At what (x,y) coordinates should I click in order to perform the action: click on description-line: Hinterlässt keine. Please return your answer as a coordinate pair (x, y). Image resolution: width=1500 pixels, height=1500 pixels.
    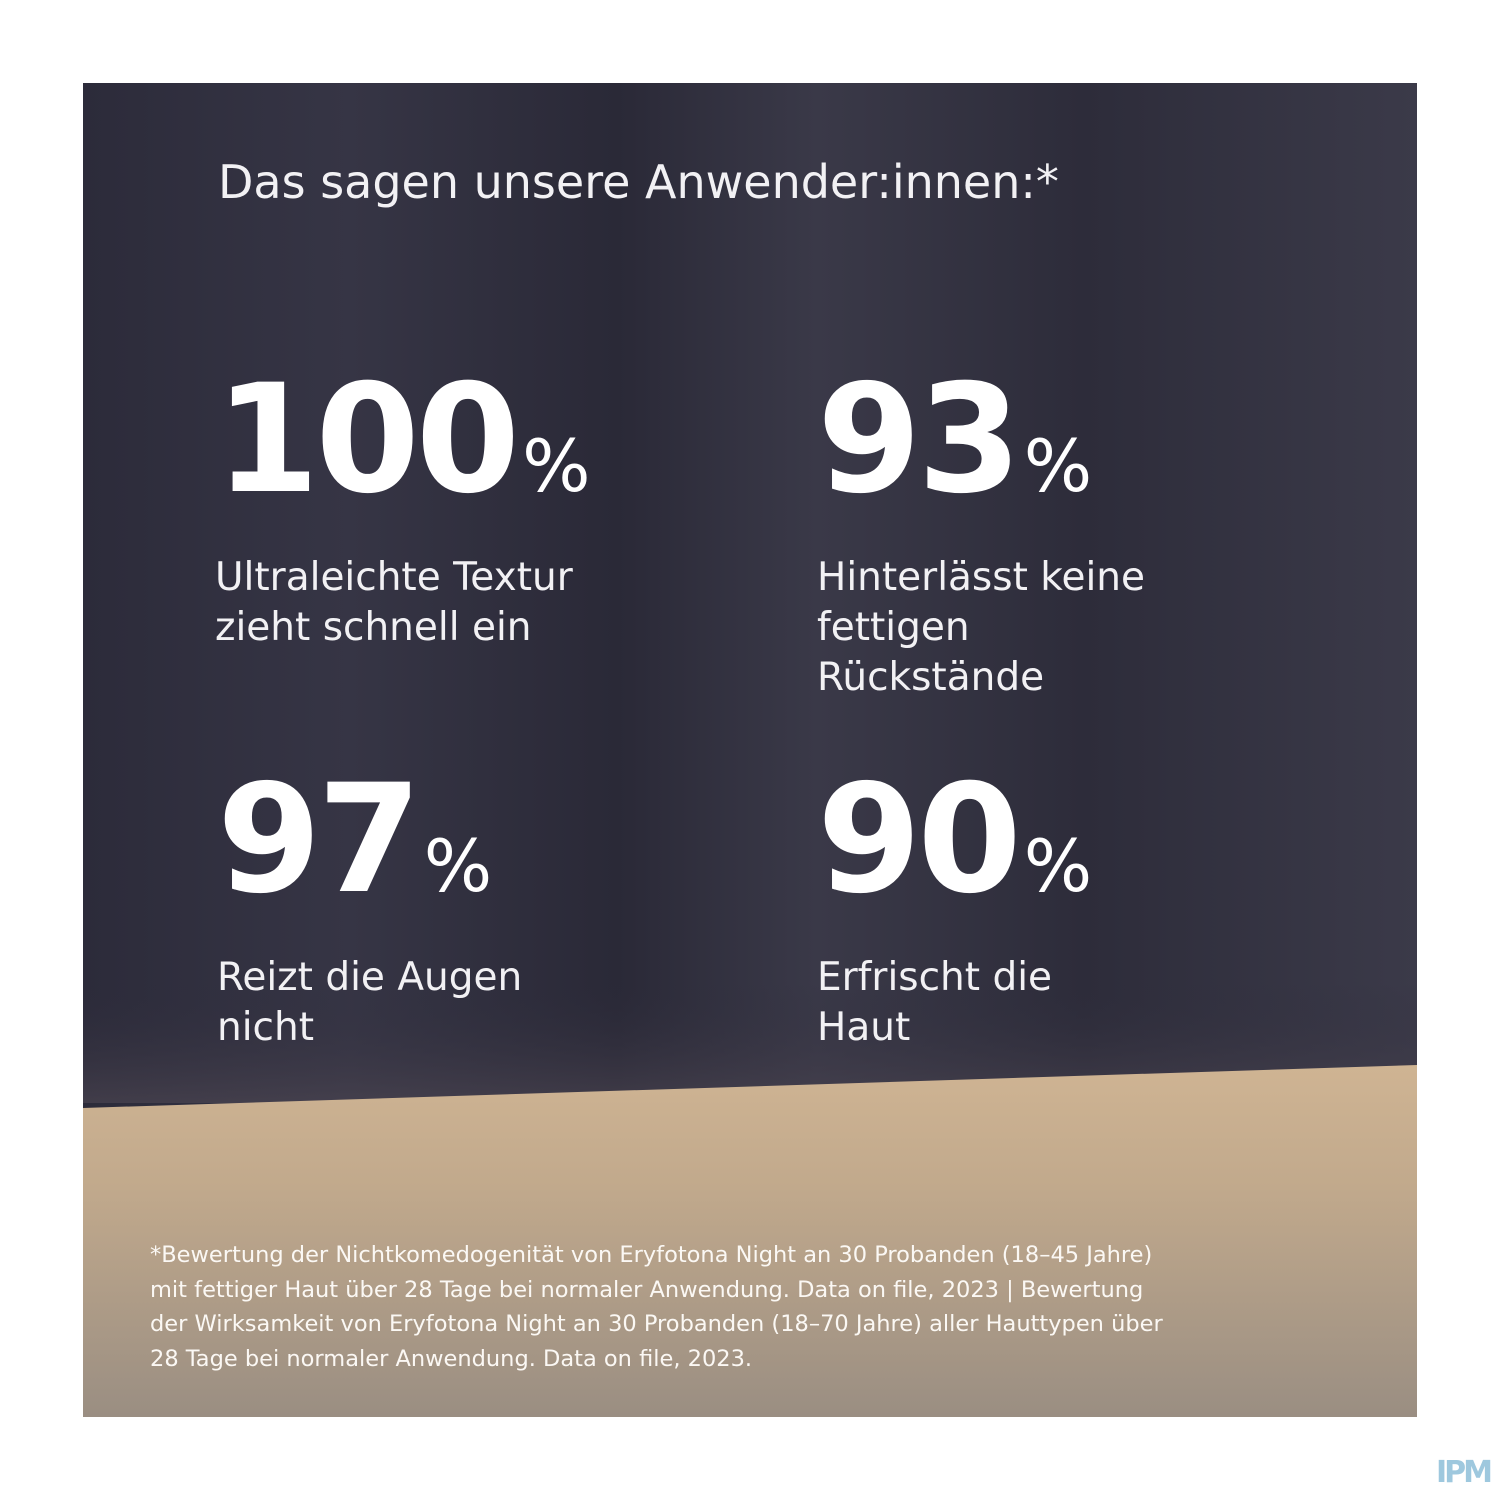
    Looking at the image, I should click on (981, 577).